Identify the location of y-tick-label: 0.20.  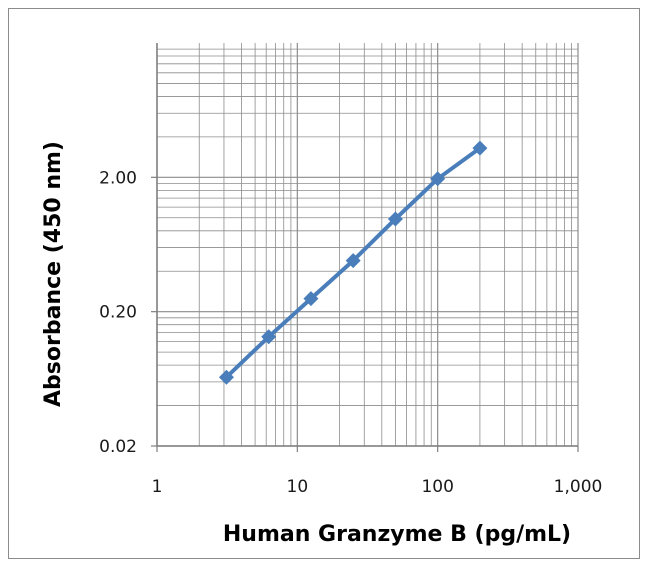
(118, 313).